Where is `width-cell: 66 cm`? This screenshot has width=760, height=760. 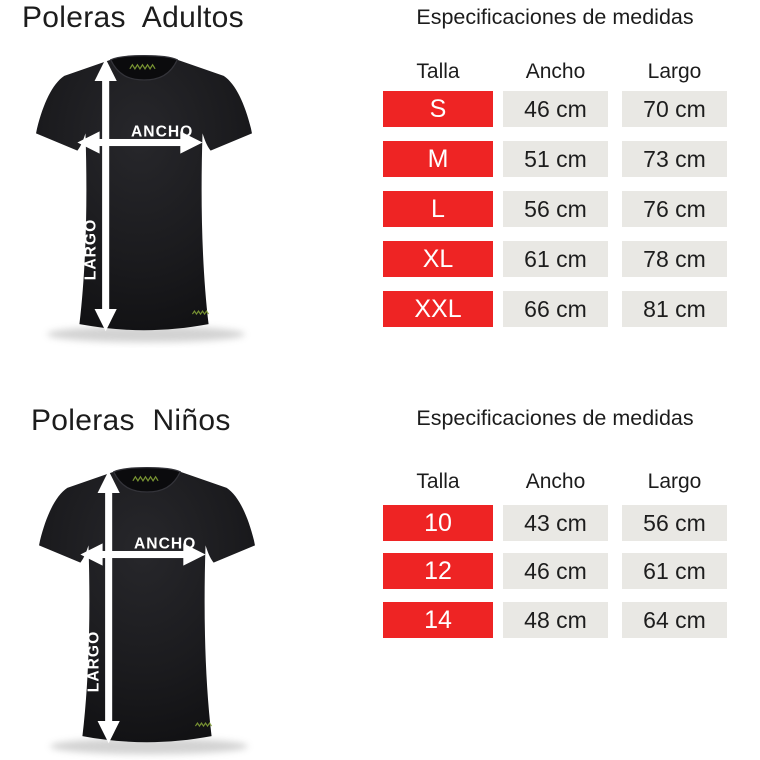 width-cell: 66 cm is located at coordinates (555, 309).